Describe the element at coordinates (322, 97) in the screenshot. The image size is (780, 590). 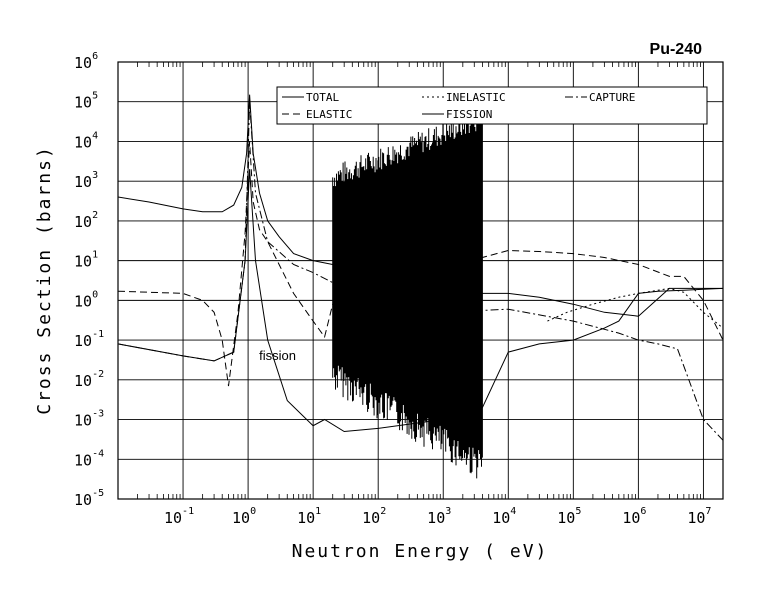
I see `legend-label-total: TOTAL` at that location.